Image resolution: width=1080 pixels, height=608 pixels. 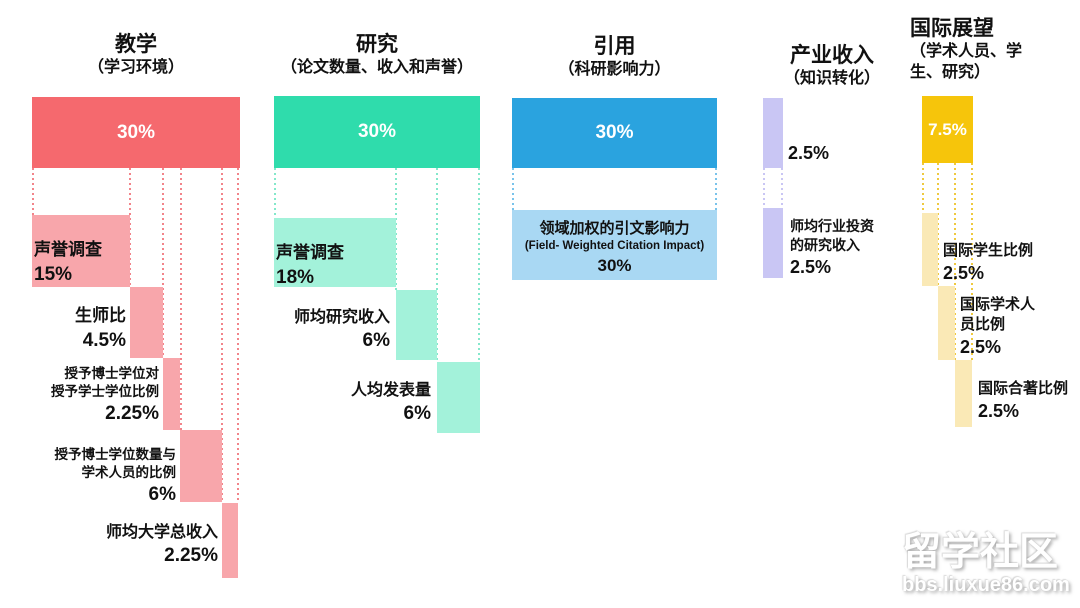 I want to click on column-citations-bar: 30%, so click(x=614, y=133).